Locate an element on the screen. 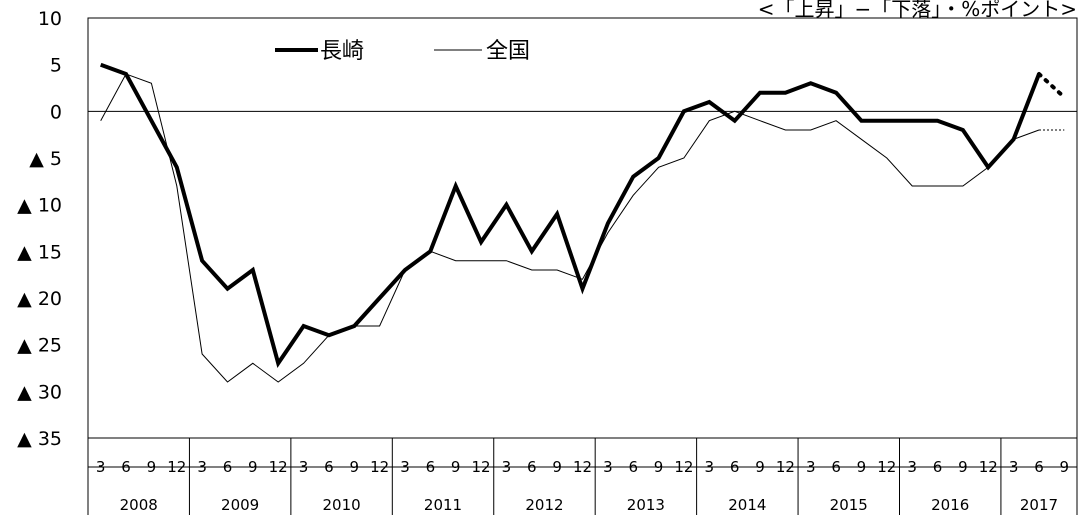 The height and width of the screenshot is (515, 1081). legend-label: 長崎 is located at coordinates (342, 51).